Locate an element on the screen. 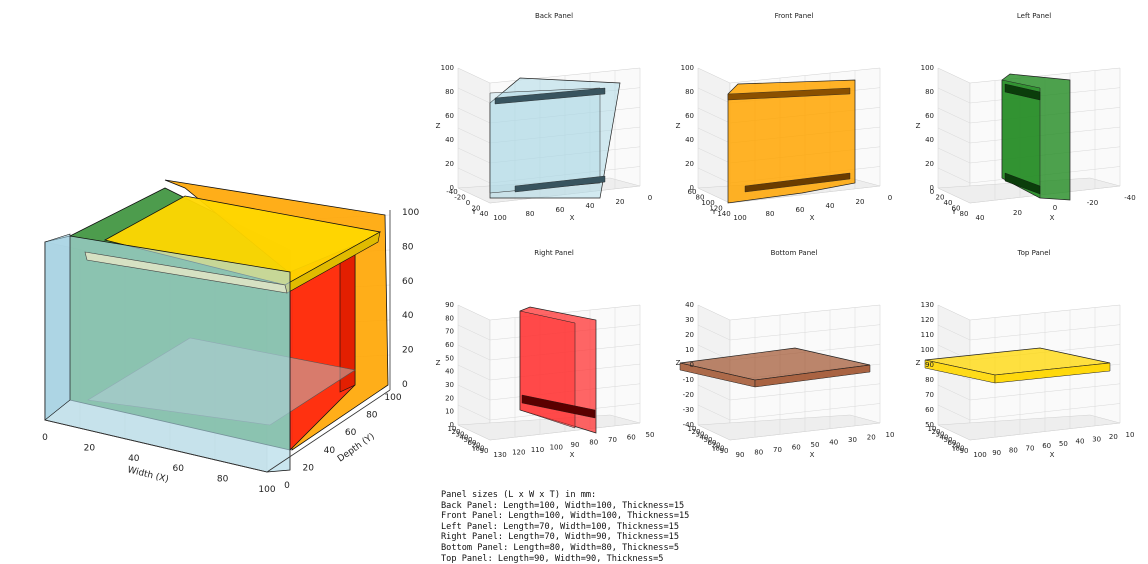 The width and height of the screenshot is (1148, 564). z-tick: 120 is located at coordinates (927, 320).